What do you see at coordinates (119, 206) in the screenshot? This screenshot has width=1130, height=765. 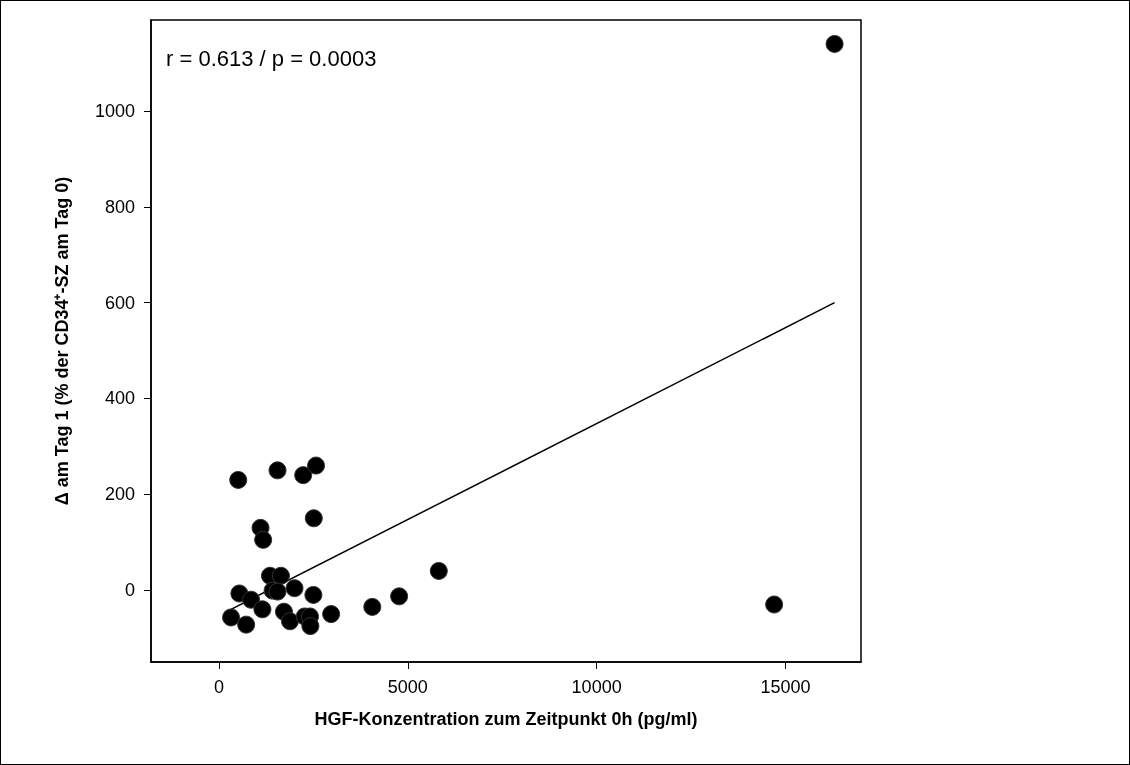 I see `y-tick-label: 800` at bounding box center [119, 206].